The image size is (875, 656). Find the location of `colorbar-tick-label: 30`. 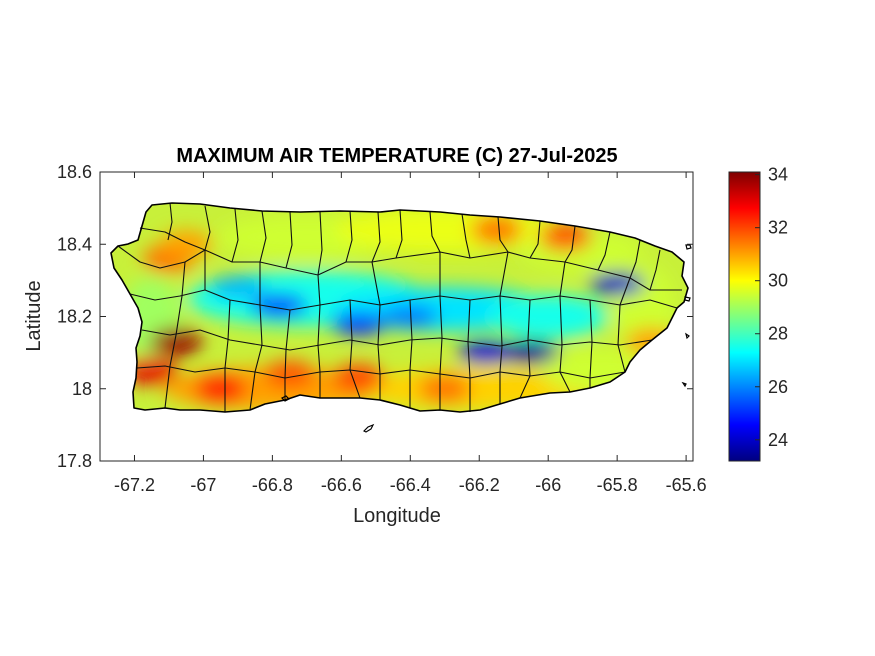

colorbar-tick-label: 30 is located at coordinates (778, 281).